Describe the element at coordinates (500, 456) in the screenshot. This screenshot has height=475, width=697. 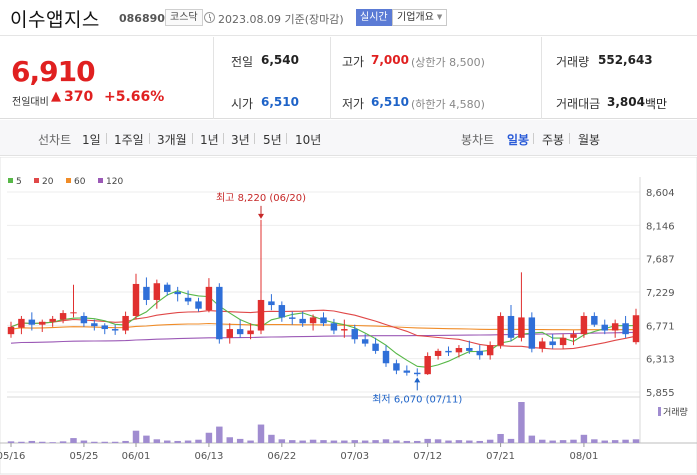
I see `x-tick-label: 07/21` at that location.